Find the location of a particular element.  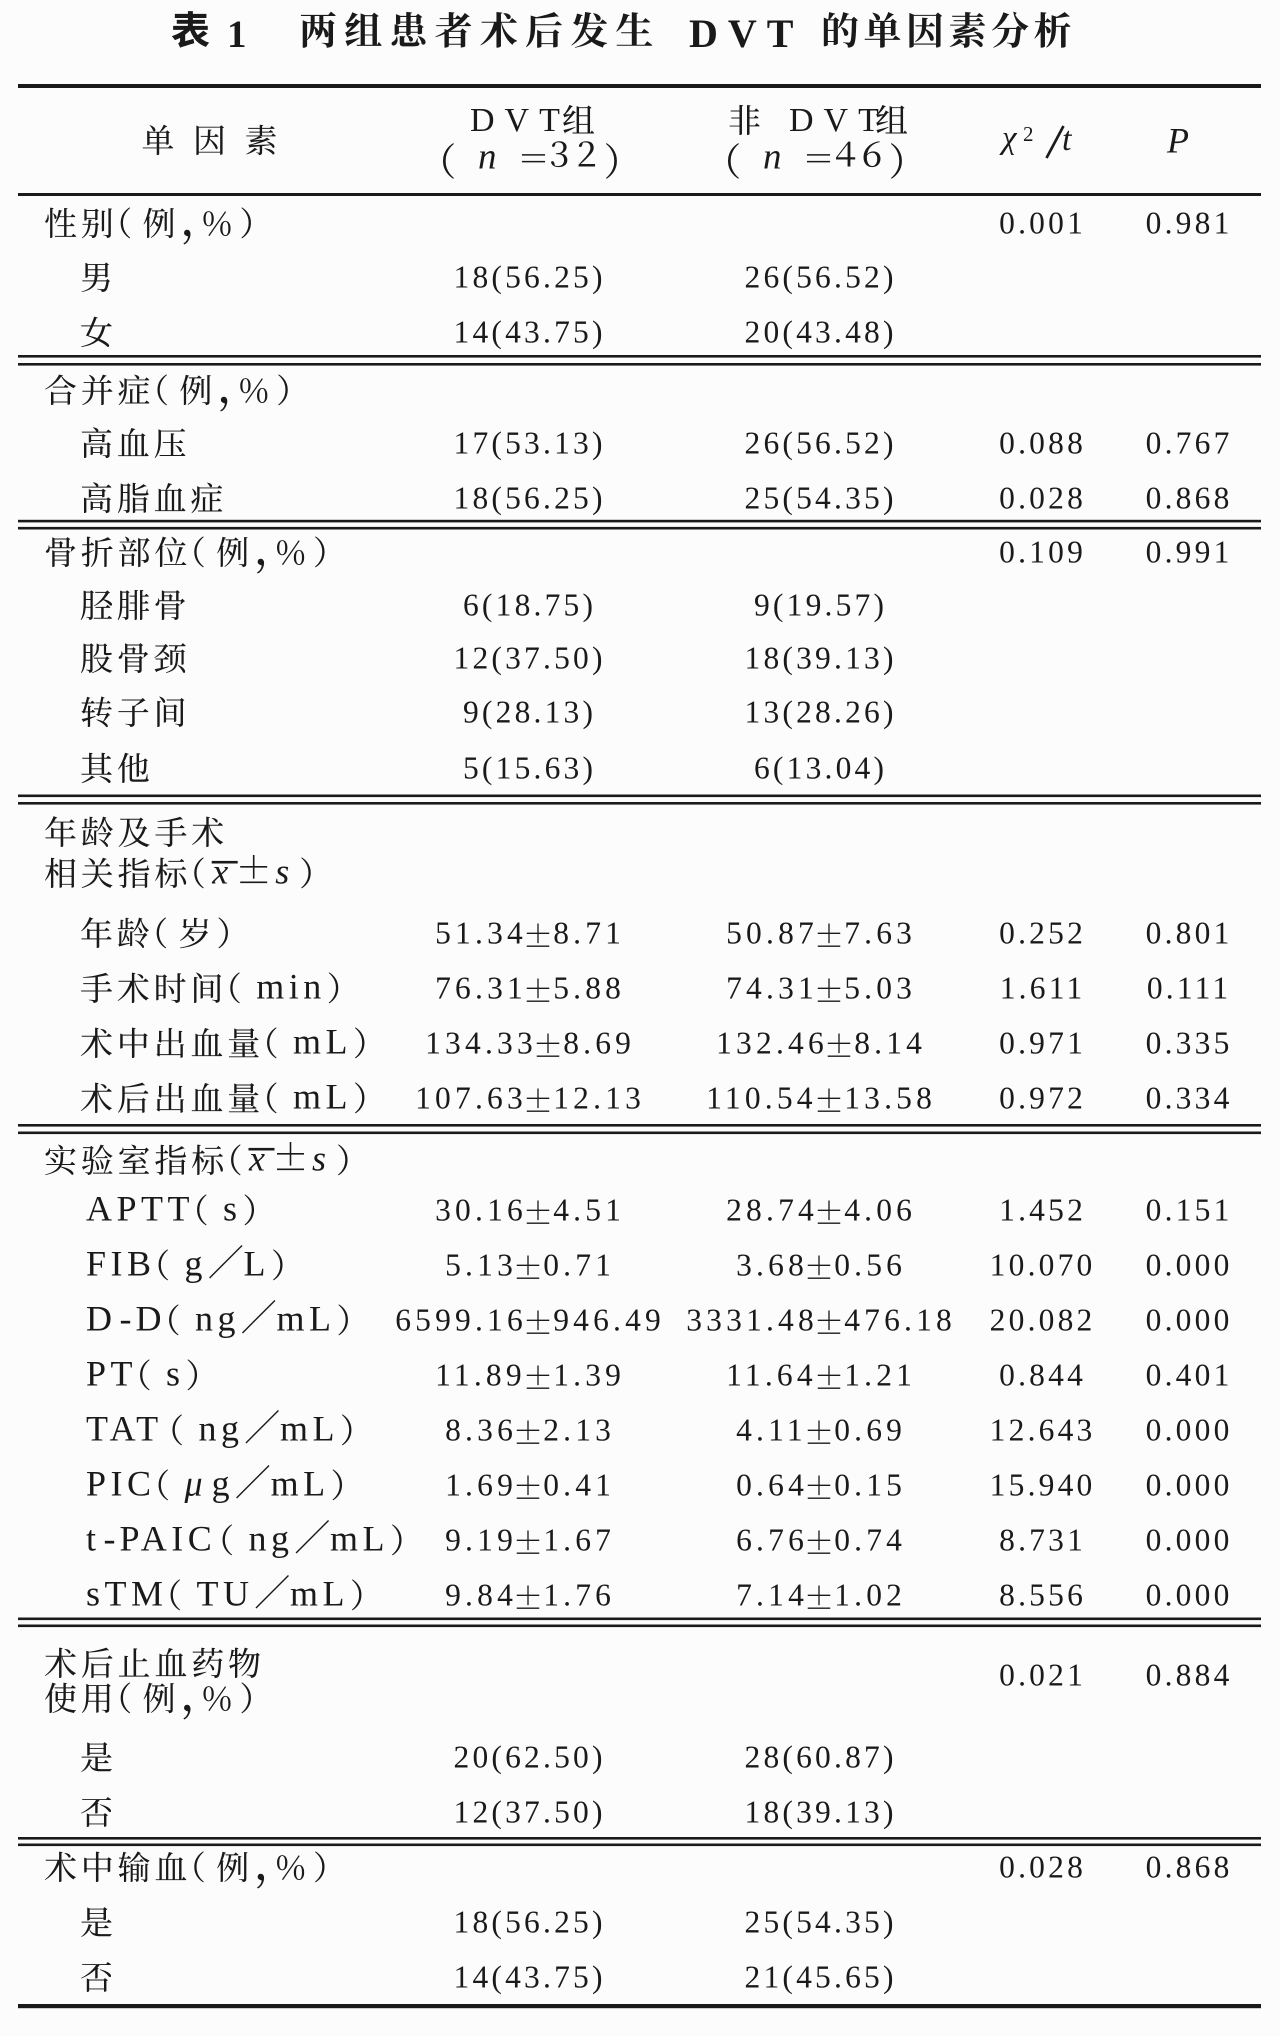

svg-text: 21(45.65) is located at coordinates (821, 1977).